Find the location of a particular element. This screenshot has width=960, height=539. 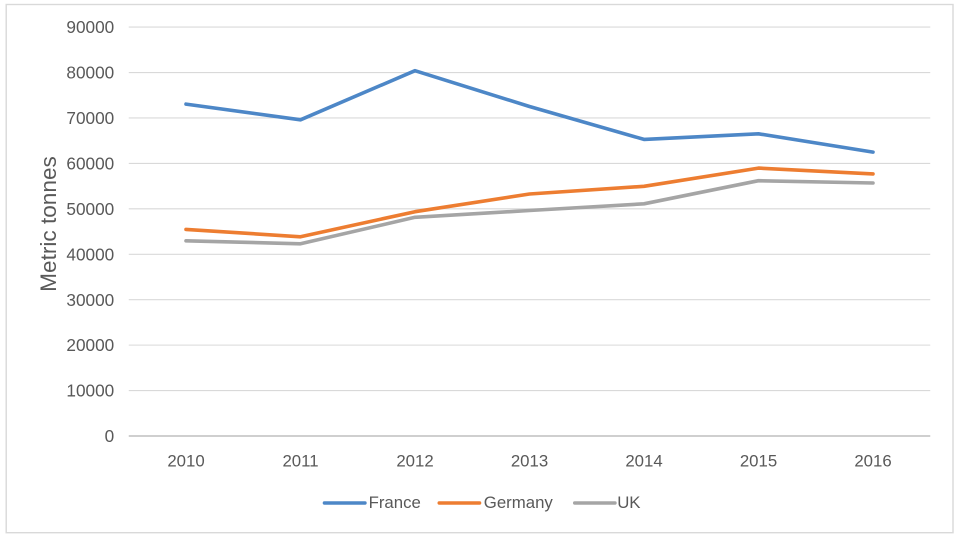

svg-text: 10000 is located at coordinates (90, 391).